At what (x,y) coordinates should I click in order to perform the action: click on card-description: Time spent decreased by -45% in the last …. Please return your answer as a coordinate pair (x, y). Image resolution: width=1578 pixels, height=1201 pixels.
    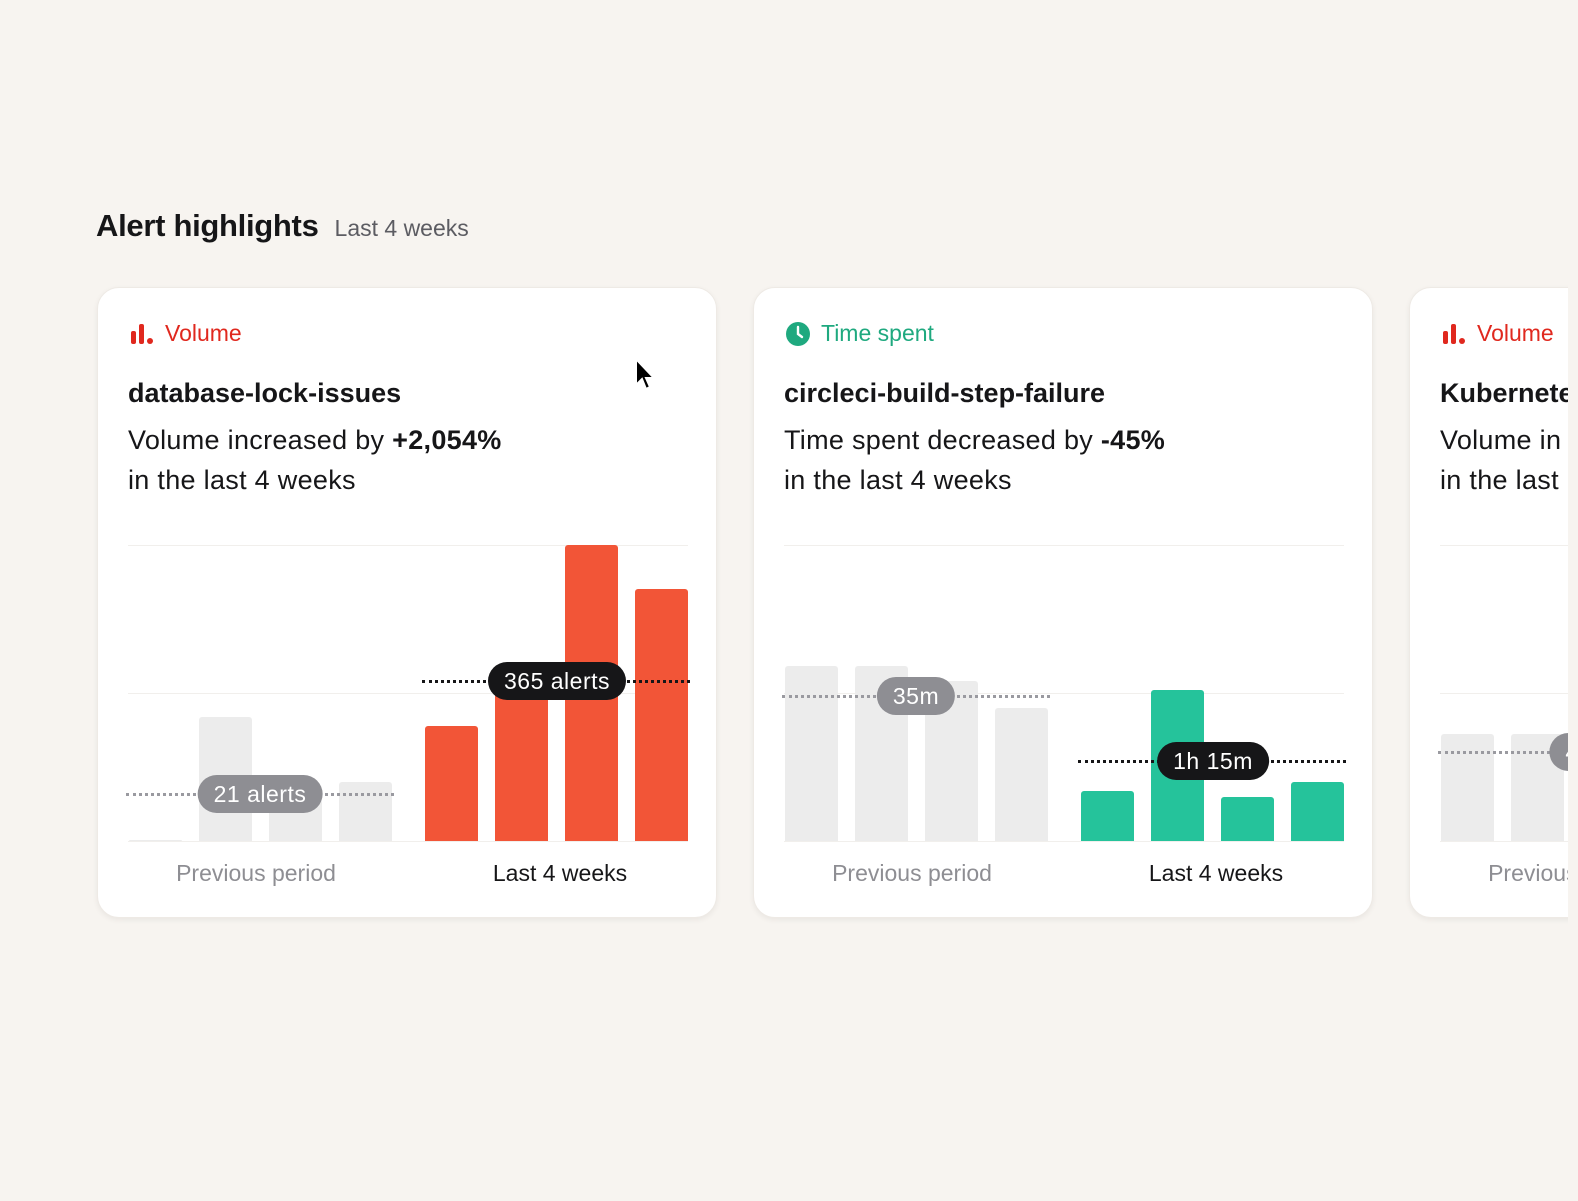
    Looking at the image, I should click on (975, 460).